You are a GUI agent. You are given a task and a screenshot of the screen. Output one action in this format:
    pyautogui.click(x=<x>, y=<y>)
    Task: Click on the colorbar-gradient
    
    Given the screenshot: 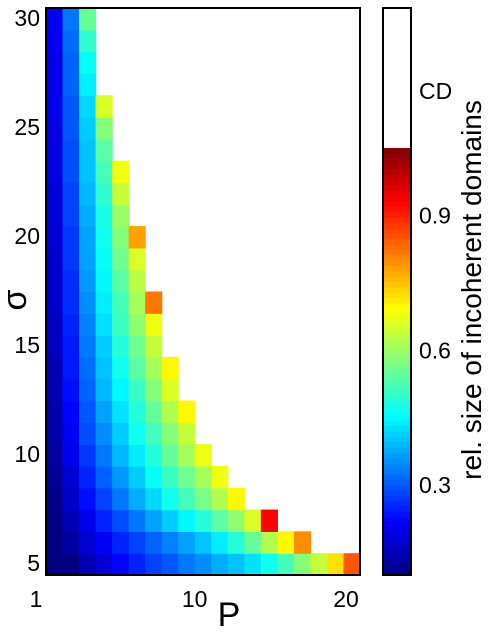 What is the action you would take?
    pyautogui.click(x=397, y=362)
    